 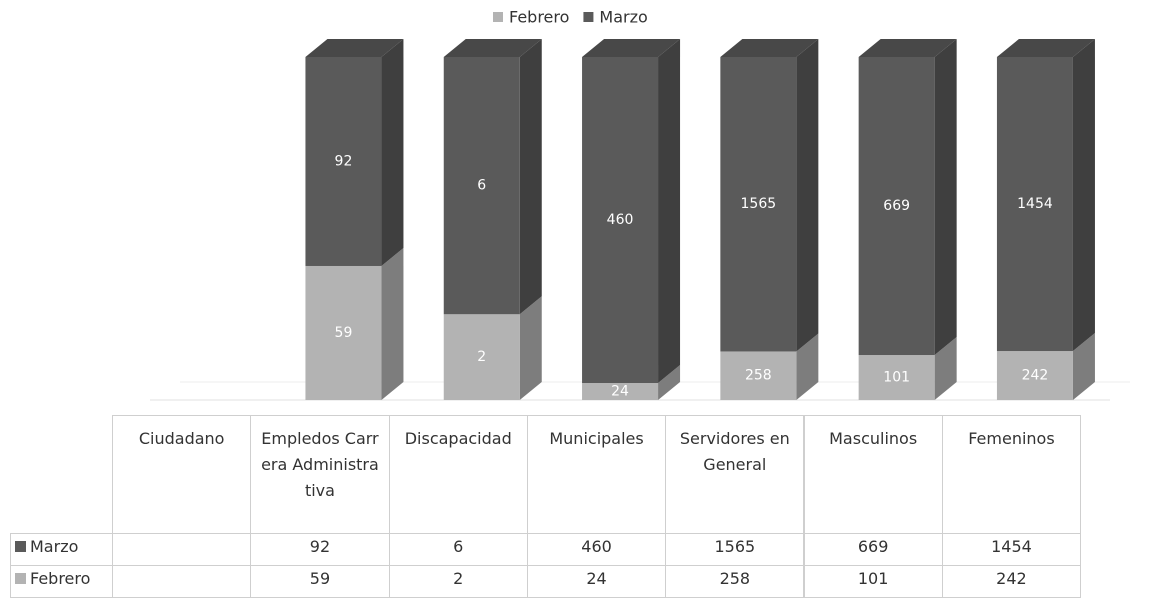 I want to click on table-value: 1454, so click(x=1011, y=549).